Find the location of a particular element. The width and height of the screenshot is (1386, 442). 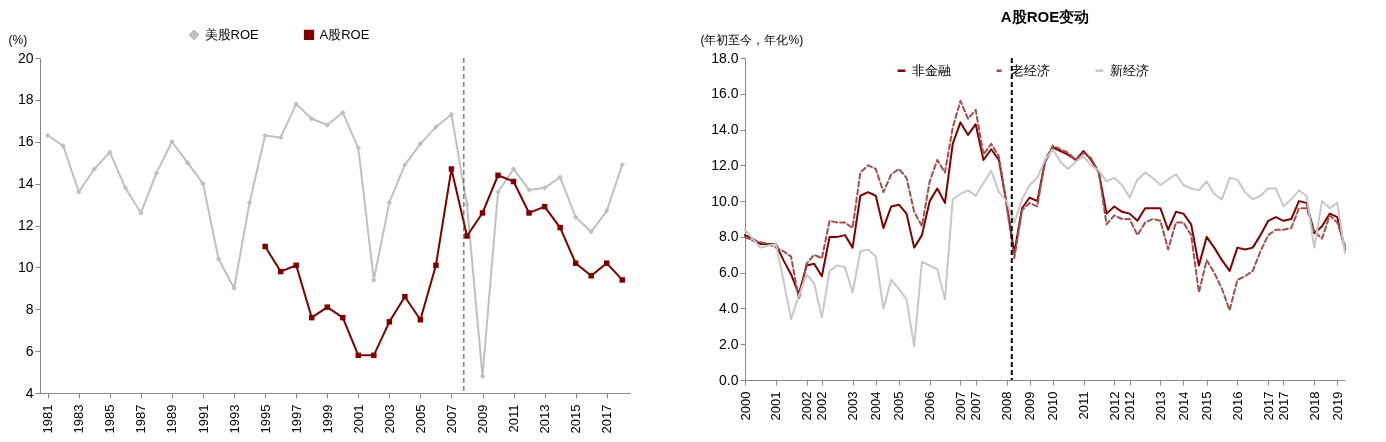

x-tick-label: 2018 is located at coordinates (1314, 406).